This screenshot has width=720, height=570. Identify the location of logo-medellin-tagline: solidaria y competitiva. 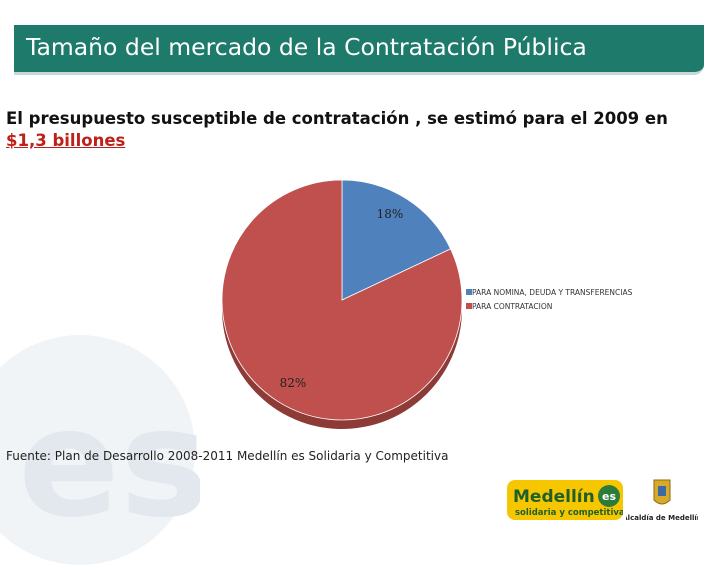
(569, 513).